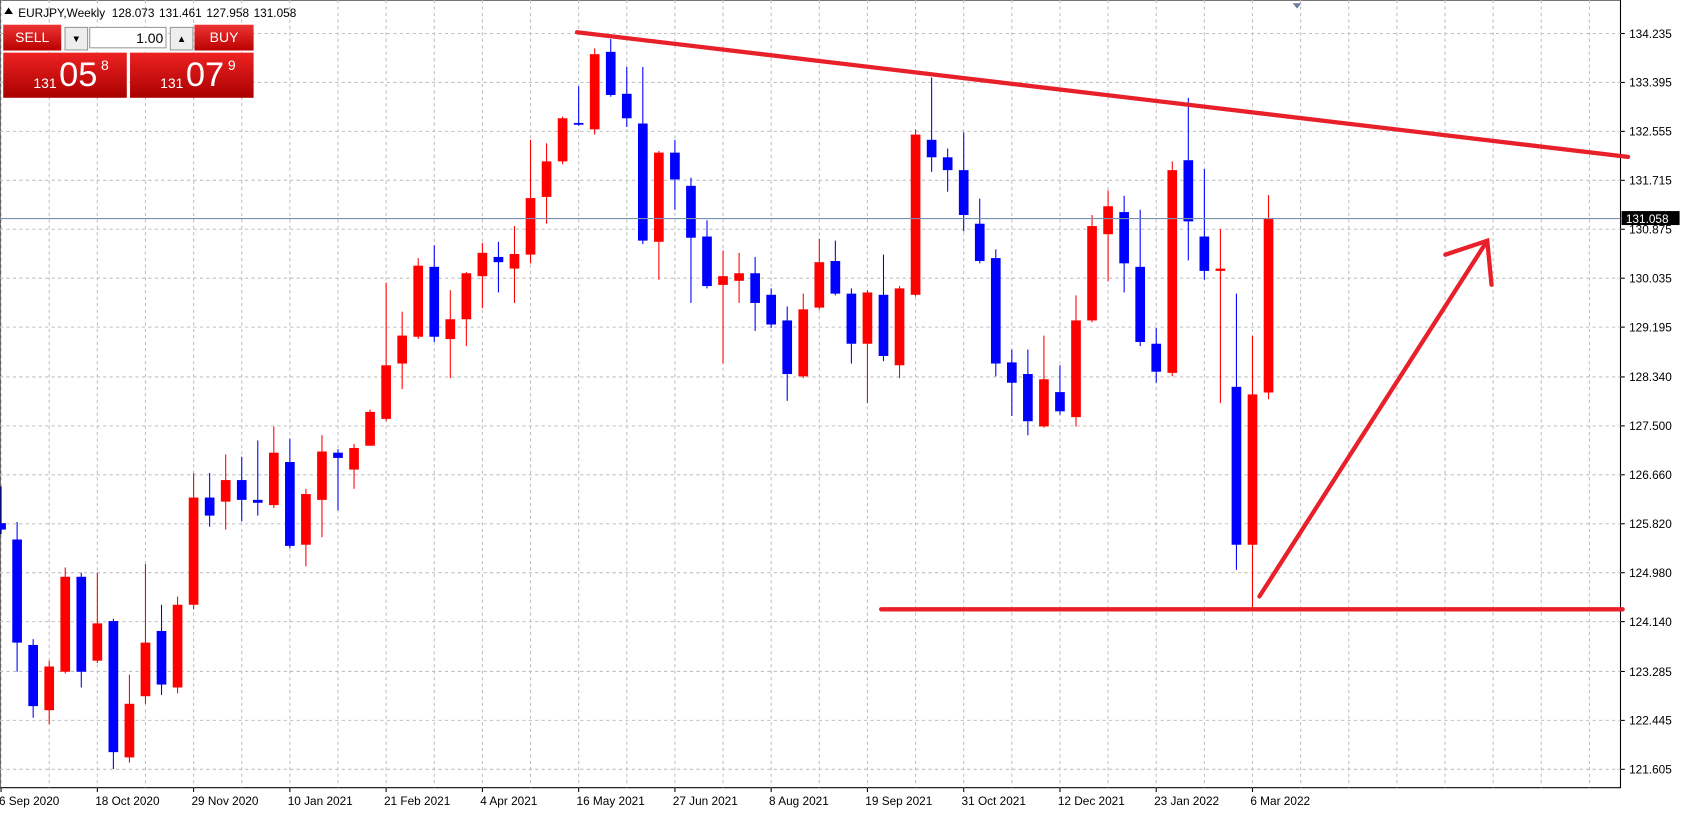 Image resolution: width=1685 pixels, height=813 pixels. What do you see at coordinates (1650, 278) in the screenshot?
I see `y-tick-label: 130.035` at bounding box center [1650, 278].